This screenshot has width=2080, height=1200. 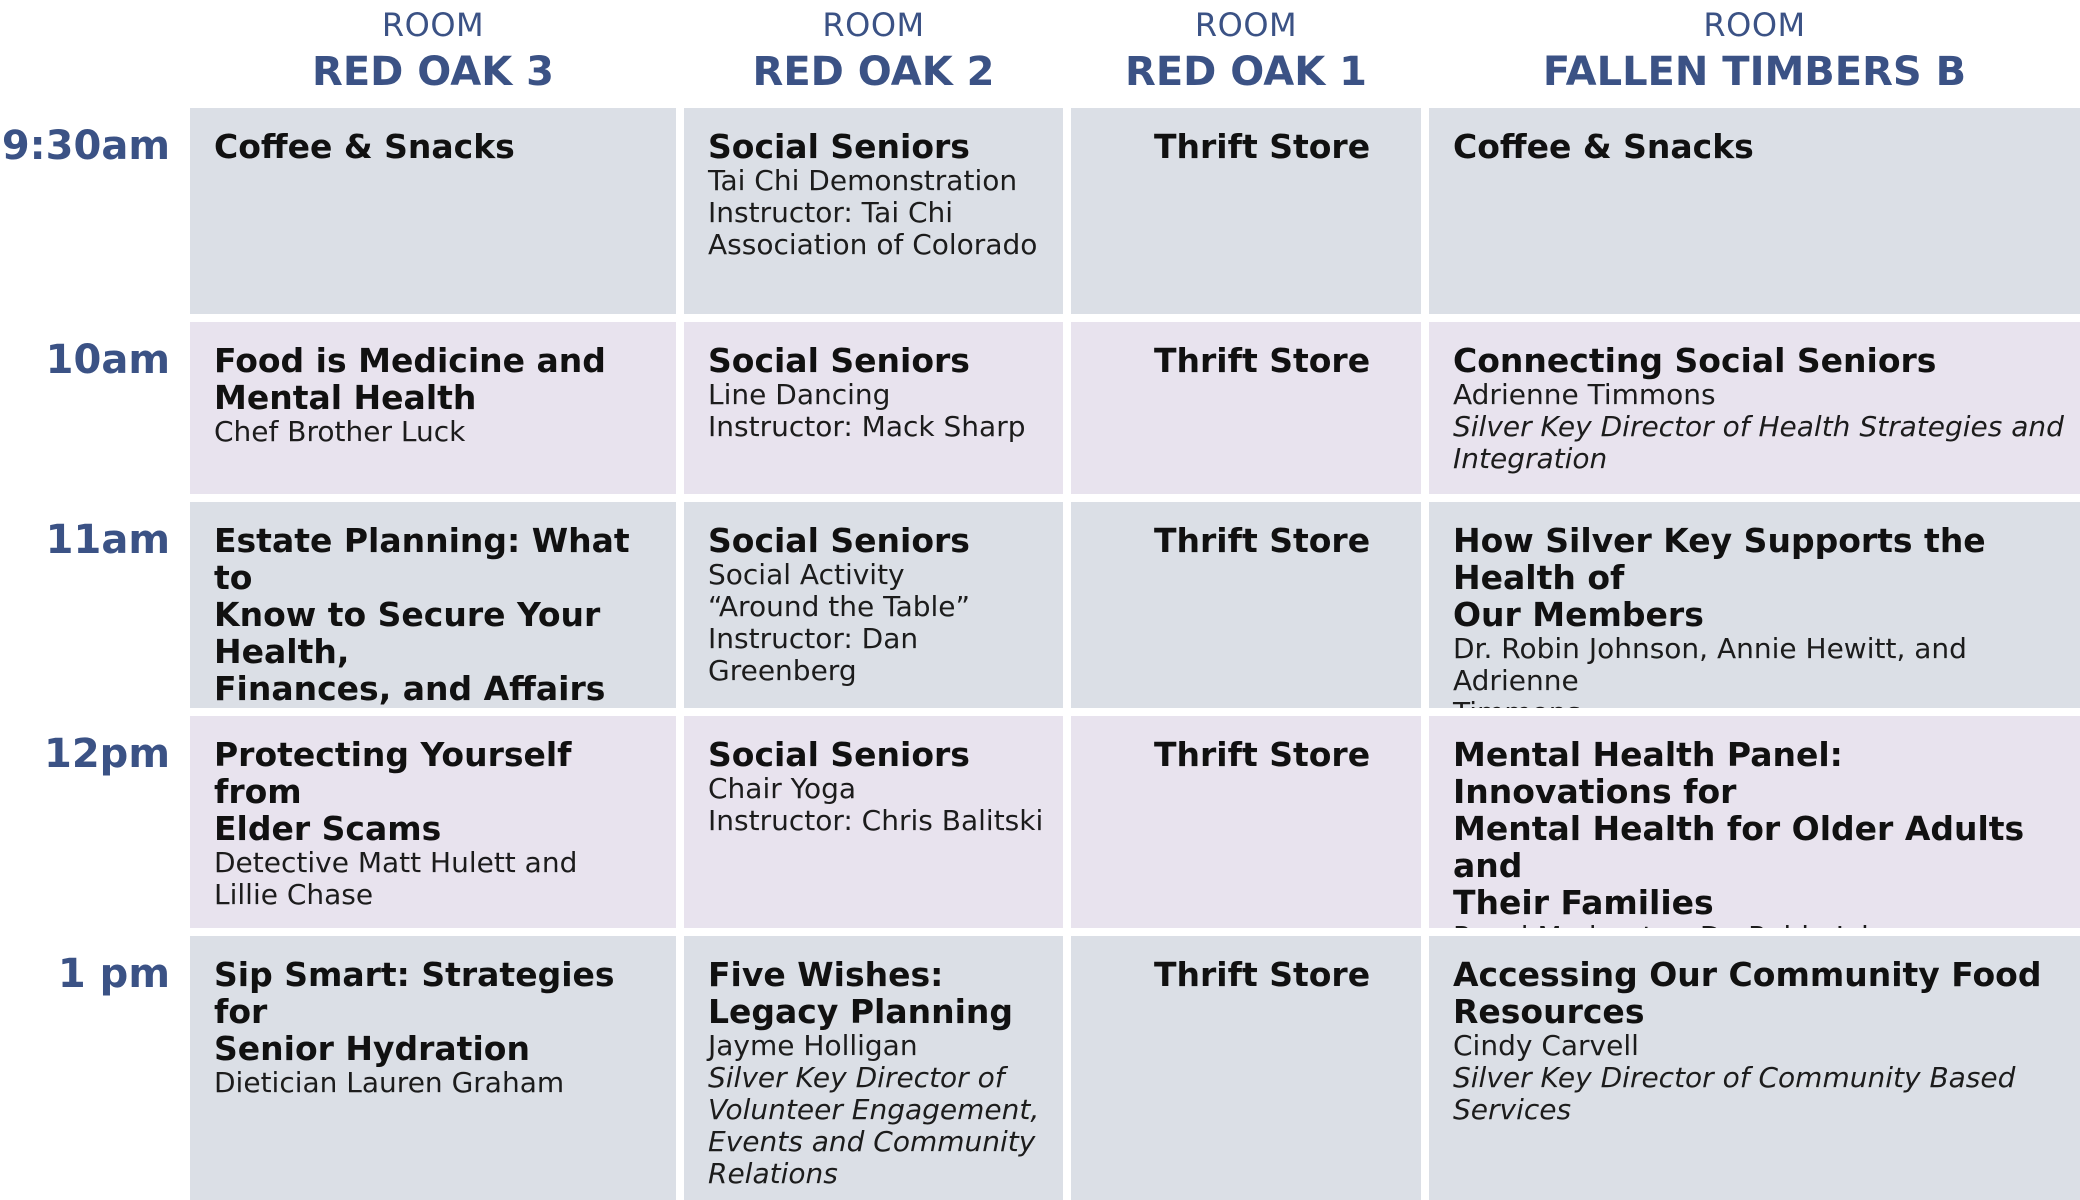 What do you see at coordinates (1747, 974) in the screenshot?
I see `session-title: Accessing Our Community Food` at bounding box center [1747, 974].